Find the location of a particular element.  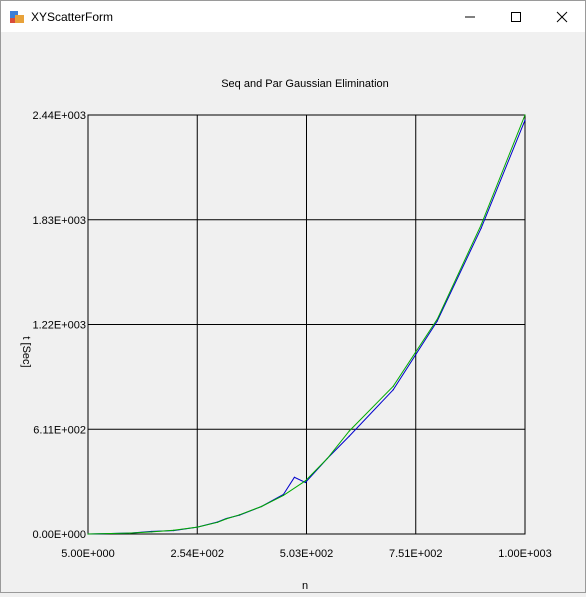

close-icon is located at coordinates (562, 16).